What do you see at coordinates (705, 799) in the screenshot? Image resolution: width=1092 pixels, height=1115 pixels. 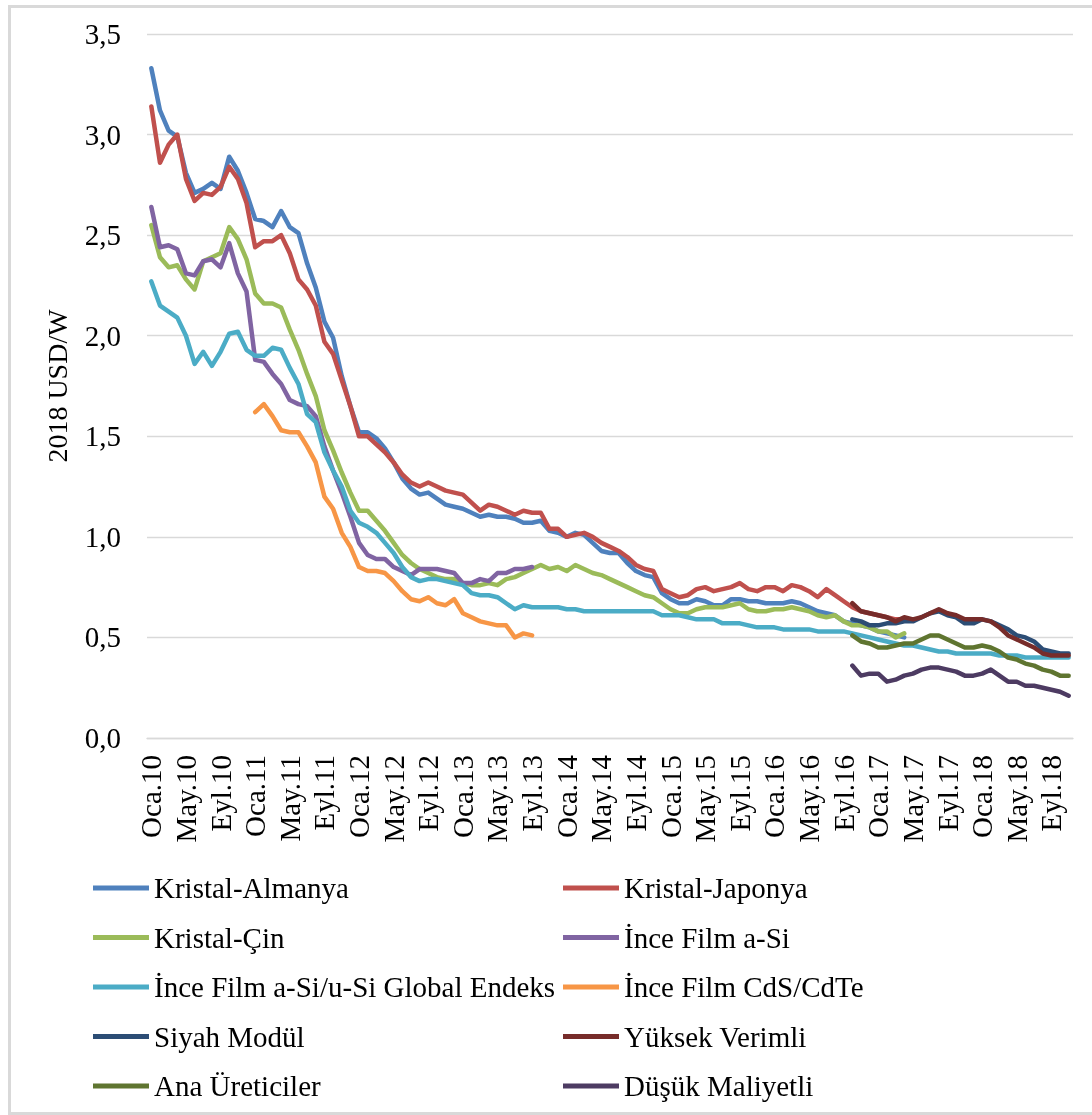 I see `x-tick-label: May.15` at bounding box center [705, 799].